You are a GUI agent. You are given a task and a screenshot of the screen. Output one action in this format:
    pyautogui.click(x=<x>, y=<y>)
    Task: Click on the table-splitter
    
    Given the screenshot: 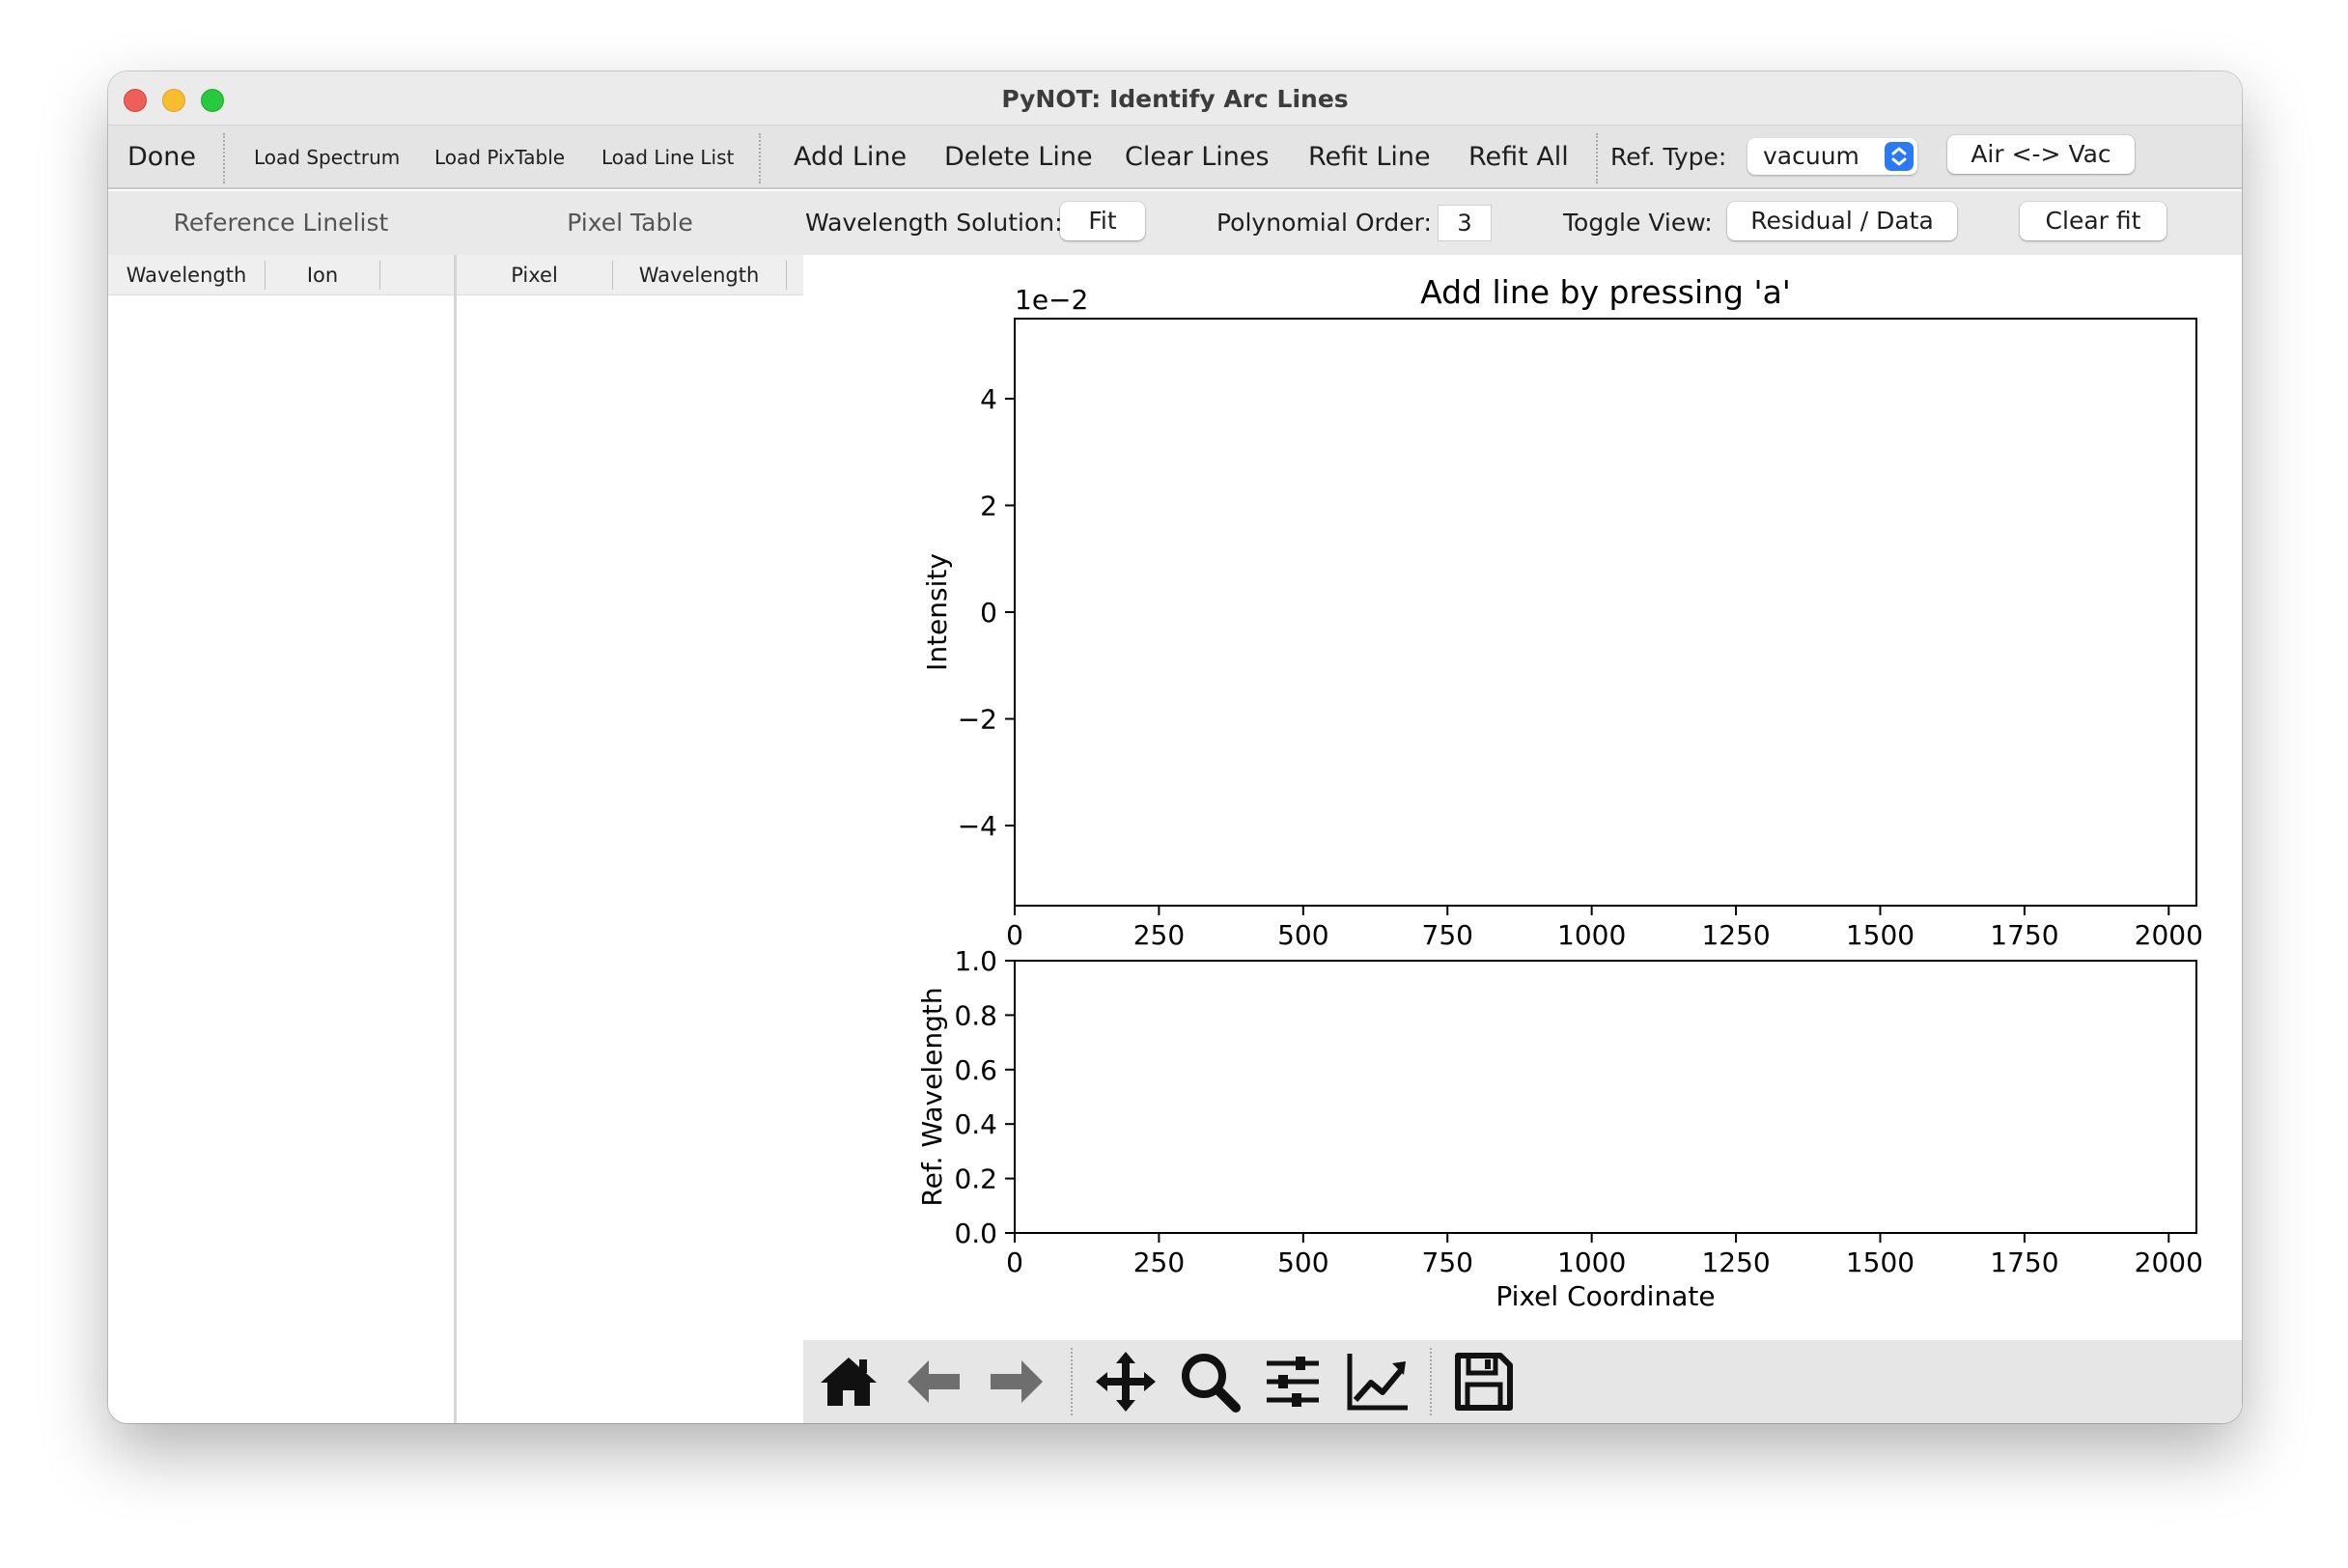 What is the action you would take?
    pyautogui.click(x=455, y=839)
    